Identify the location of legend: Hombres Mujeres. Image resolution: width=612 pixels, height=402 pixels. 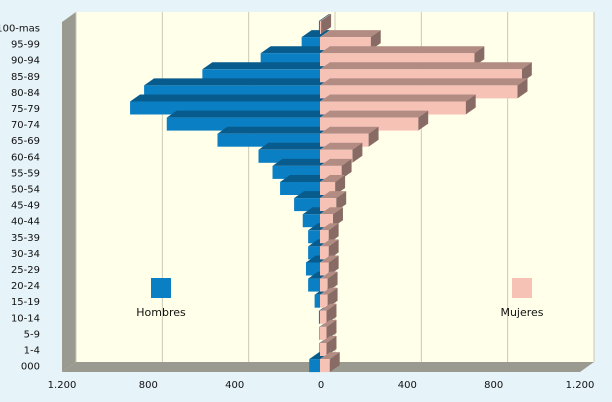
(340, 298).